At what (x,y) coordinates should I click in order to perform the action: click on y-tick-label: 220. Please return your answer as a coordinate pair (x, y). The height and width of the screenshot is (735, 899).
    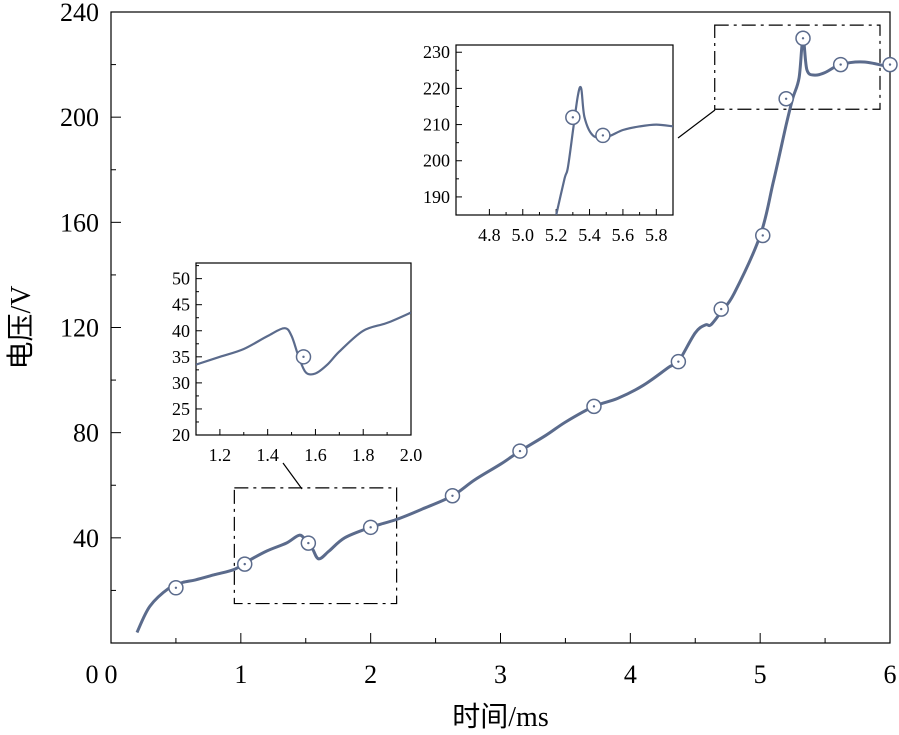
    Looking at the image, I should click on (436, 88).